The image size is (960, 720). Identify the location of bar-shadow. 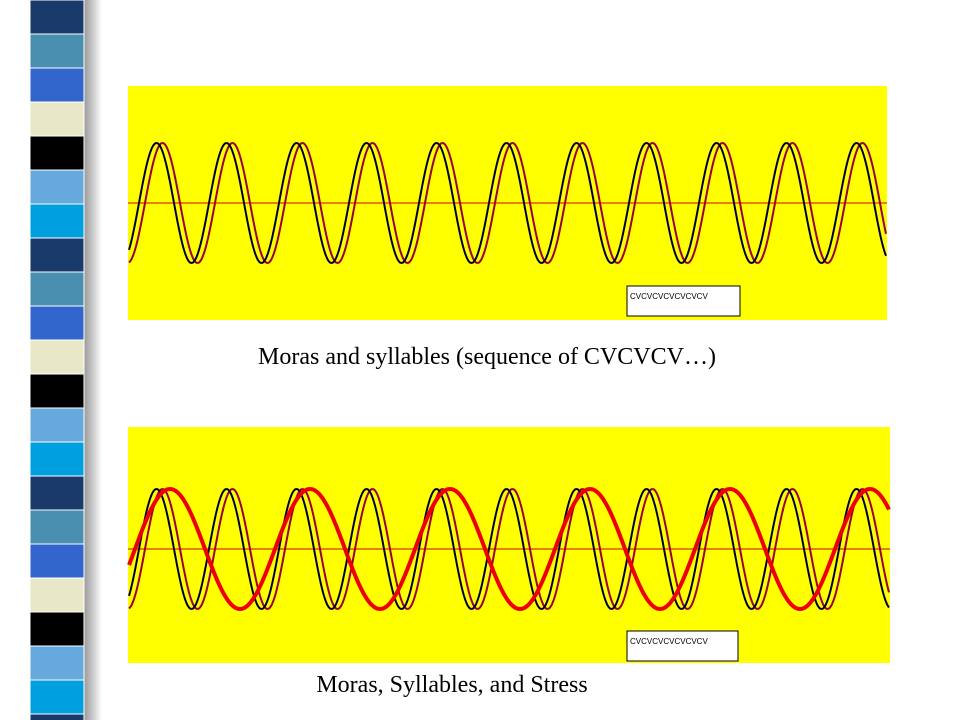
(93, 360).